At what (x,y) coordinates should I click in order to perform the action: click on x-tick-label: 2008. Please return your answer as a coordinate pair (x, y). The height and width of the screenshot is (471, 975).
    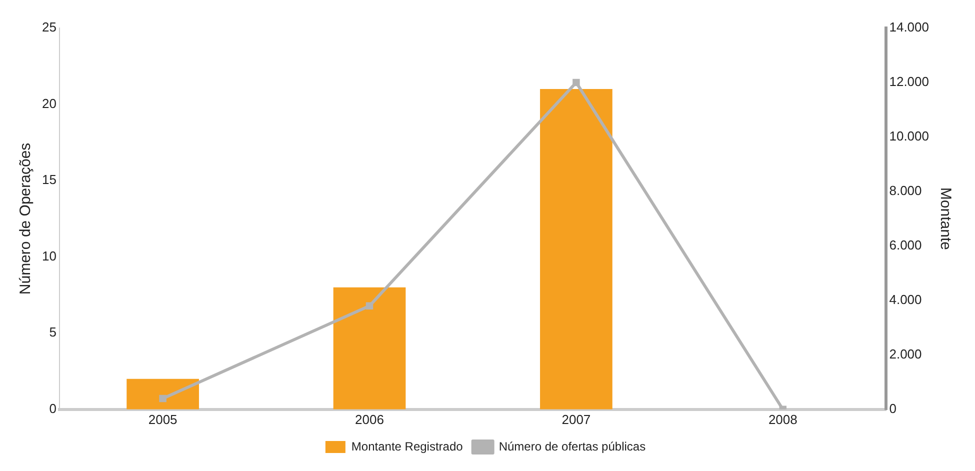
    Looking at the image, I should click on (783, 419).